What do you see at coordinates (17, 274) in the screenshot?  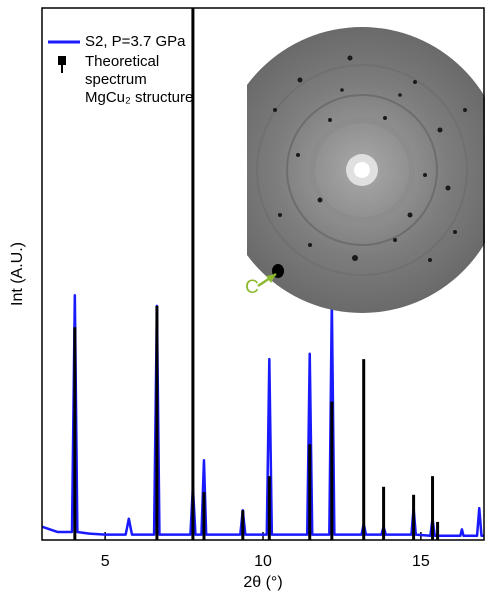 I see `y-axis-title: Int (A.U.)` at bounding box center [17, 274].